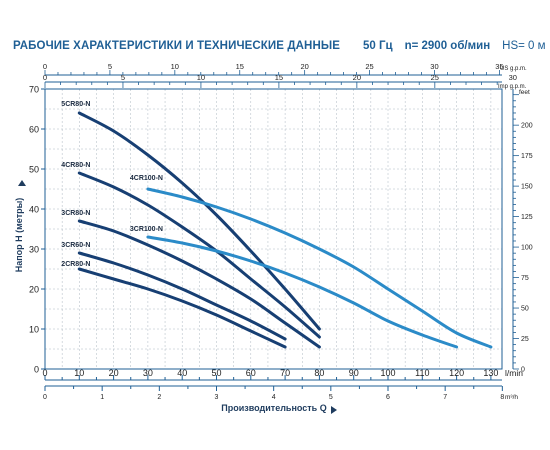  Describe the element at coordinates (201, 77) in the screenshot. I see `imp-gpm-tick-label: 10` at that location.